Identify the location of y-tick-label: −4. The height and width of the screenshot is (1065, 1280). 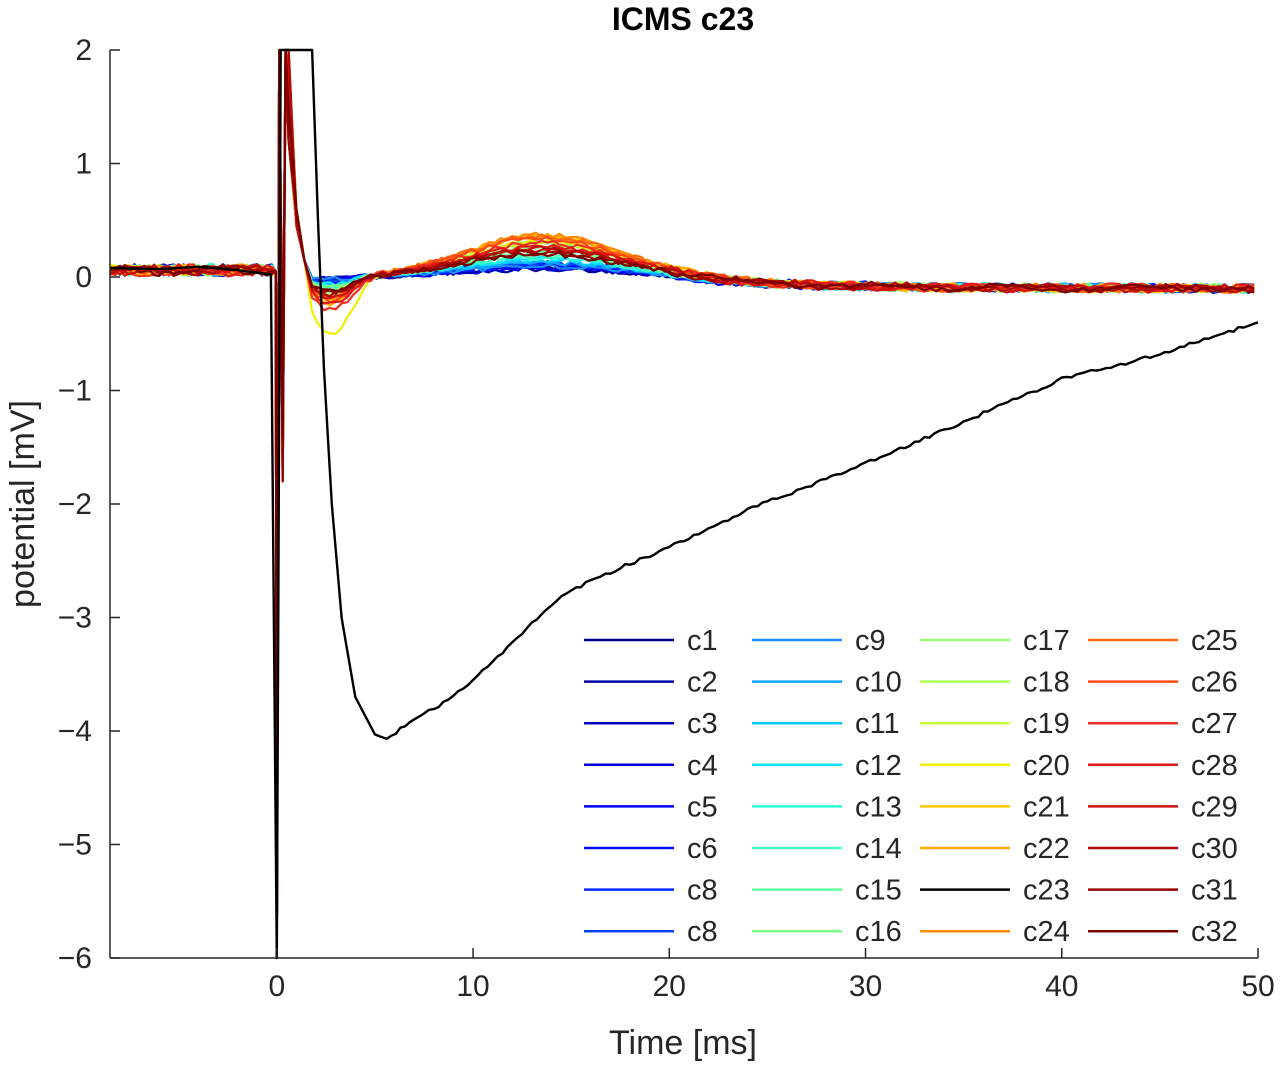
(75, 731).